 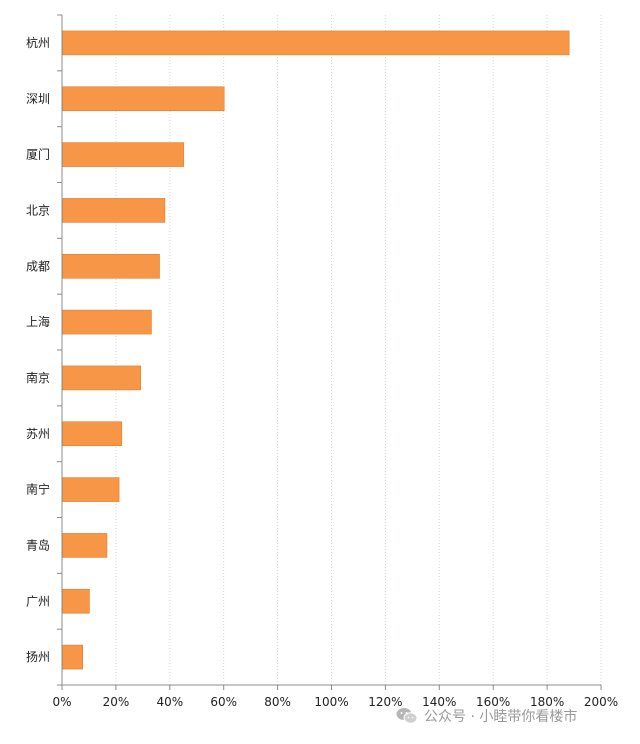 What do you see at coordinates (439, 702) in the screenshot?
I see `x-tick-label: 140%` at bounding box center [439, 702].